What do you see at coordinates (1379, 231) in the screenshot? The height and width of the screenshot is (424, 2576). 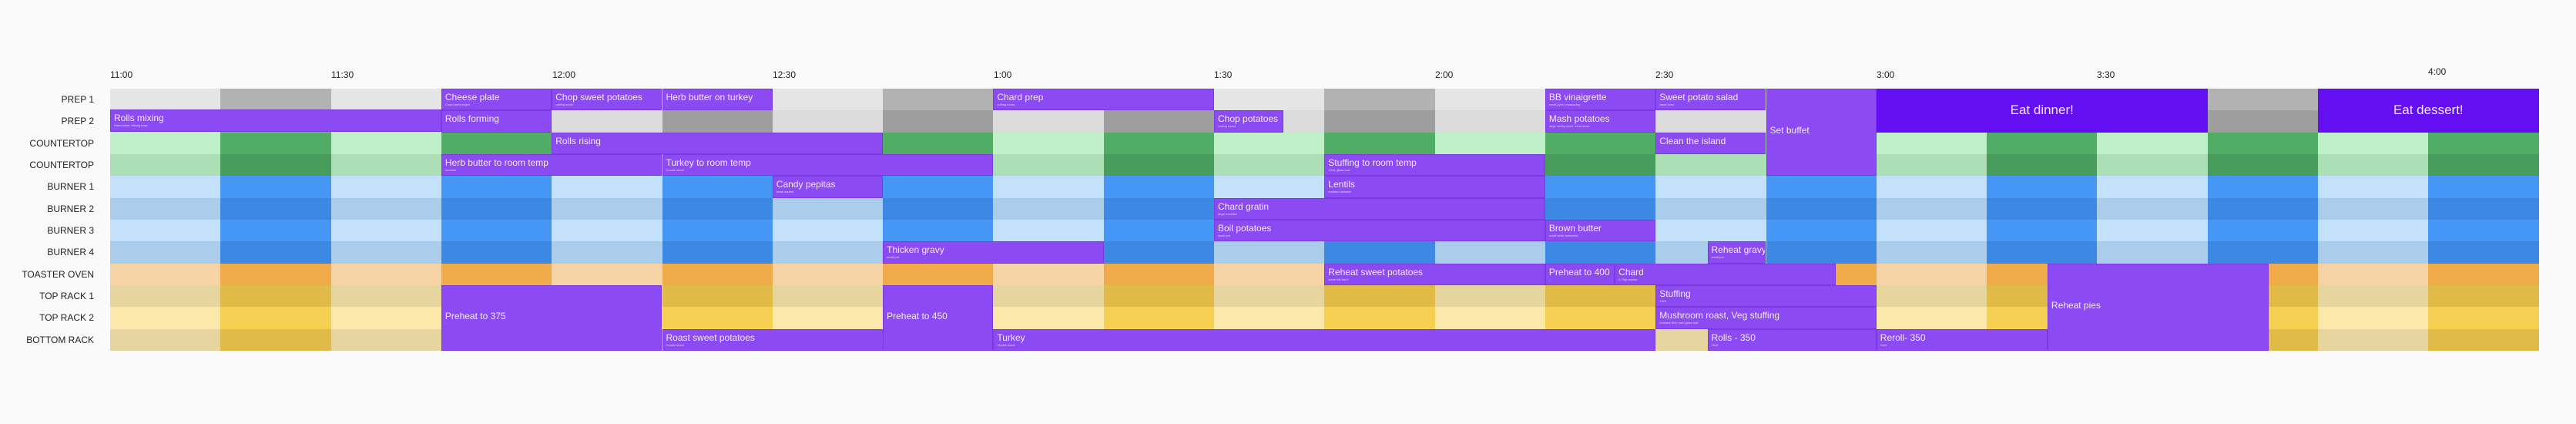 I see `task-block: Boil potatoes stock pot` at bounding box center [1379, 231].